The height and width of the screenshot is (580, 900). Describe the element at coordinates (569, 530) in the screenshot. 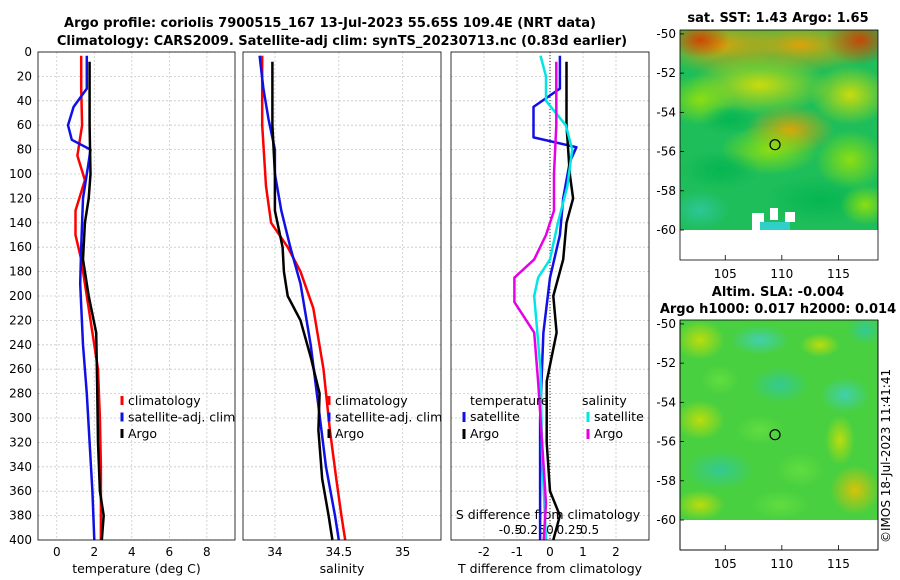

I see `s-tick-label: 0.25` at that location.